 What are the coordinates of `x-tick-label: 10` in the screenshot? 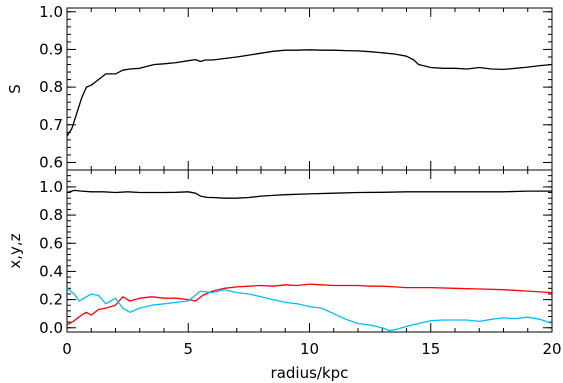 It's located at (309, 349).